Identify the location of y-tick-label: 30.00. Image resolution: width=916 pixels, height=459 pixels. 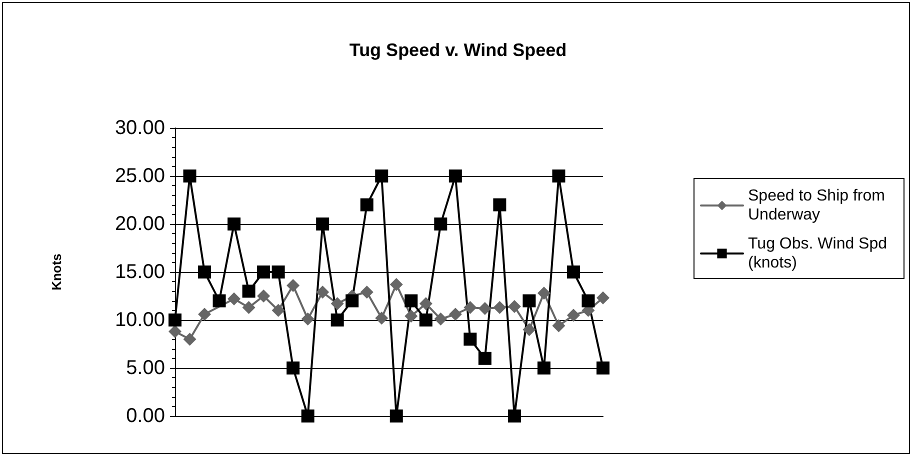
(139, 128).